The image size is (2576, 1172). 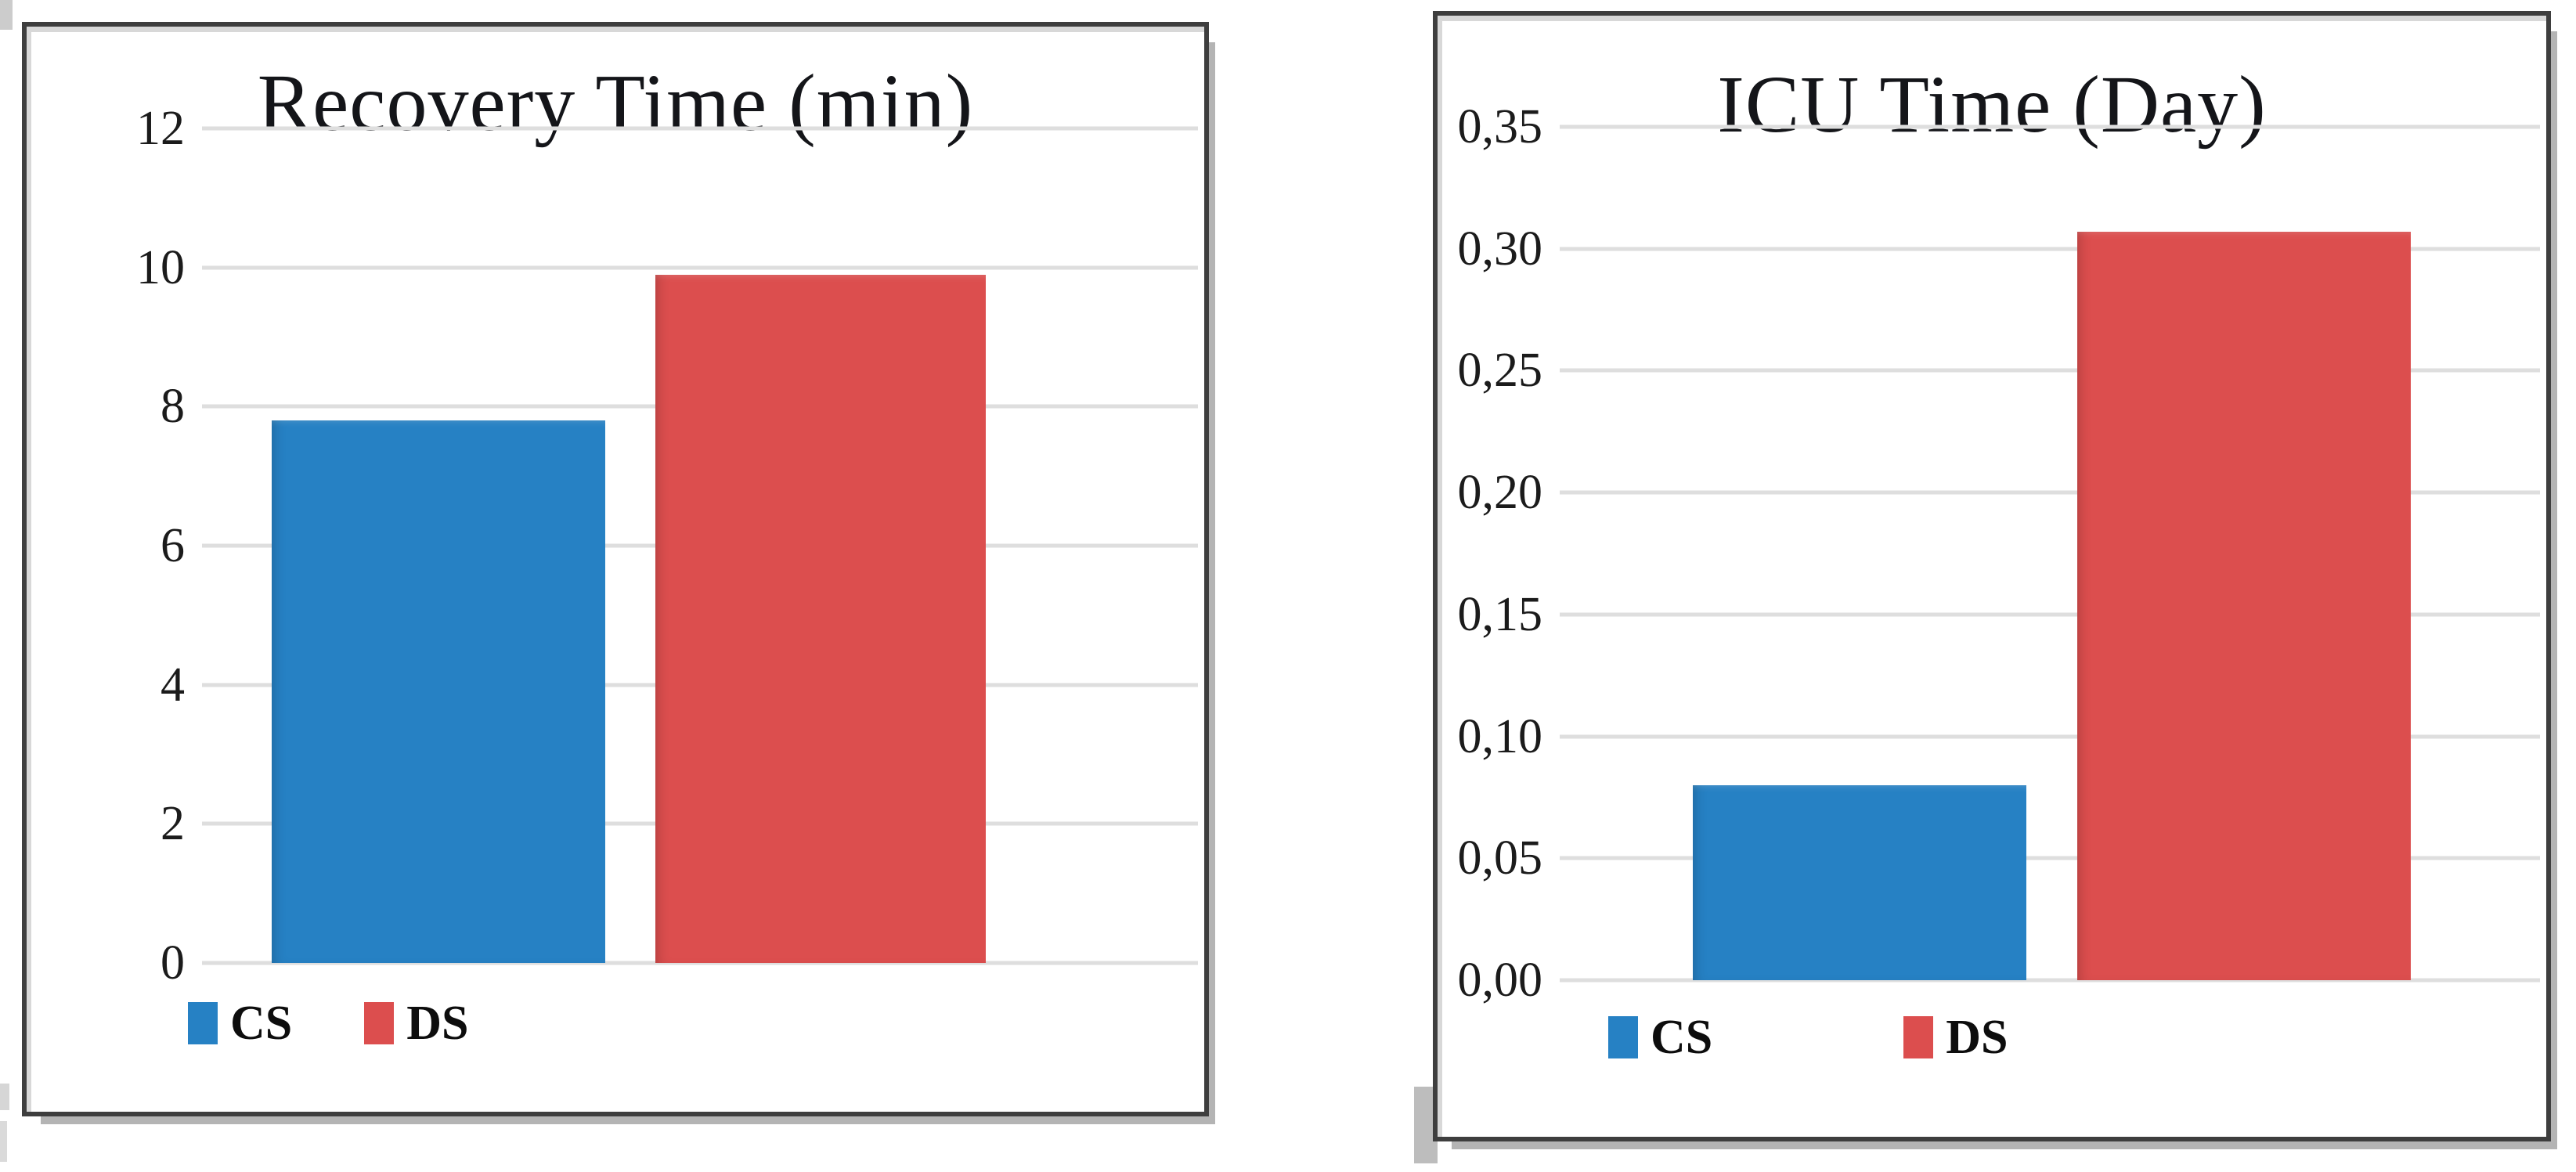 I want to click on y-tick-label: 12, so click(x=160, y=128).